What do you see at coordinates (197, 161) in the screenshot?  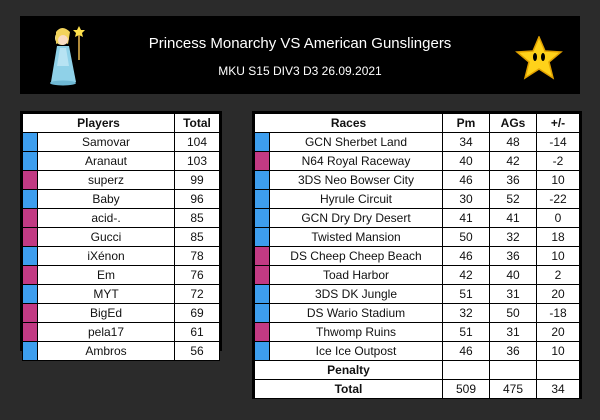 I see `player-total: 103` at bounding box center [197, 161].